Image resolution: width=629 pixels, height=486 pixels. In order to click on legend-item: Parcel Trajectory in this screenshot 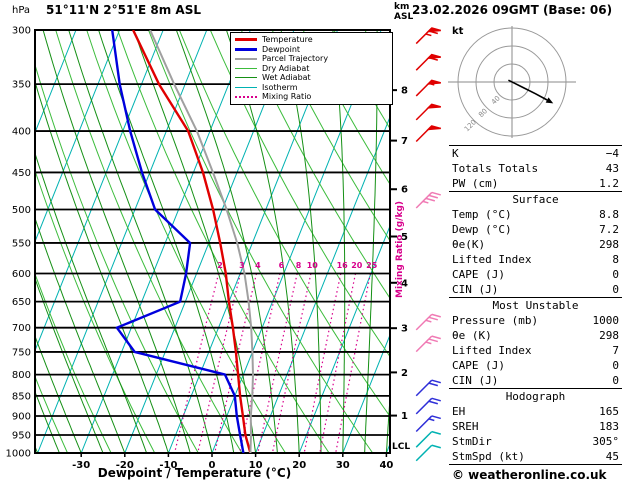, I will do `click(313, 59)`.